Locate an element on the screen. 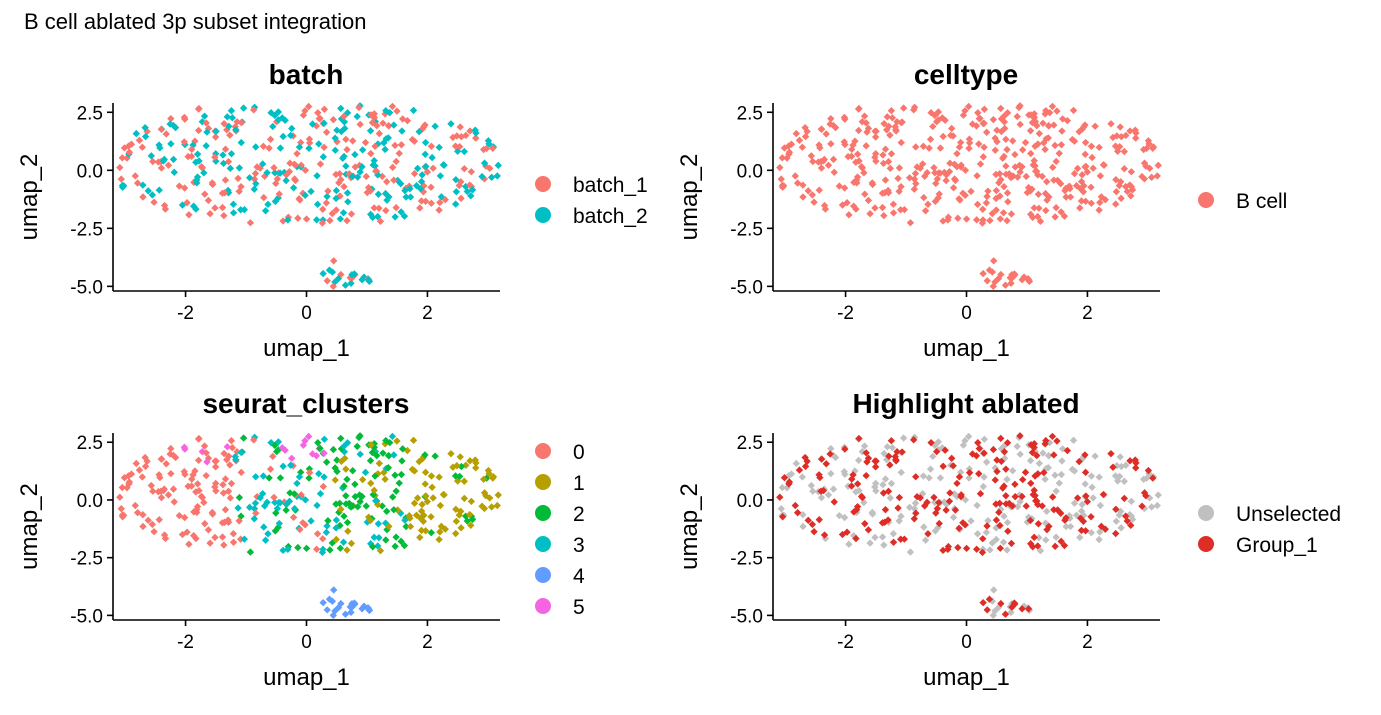 This screenshot has width=1381, height=715. x-tick-label: 0 is located at coordinates (306, 642).